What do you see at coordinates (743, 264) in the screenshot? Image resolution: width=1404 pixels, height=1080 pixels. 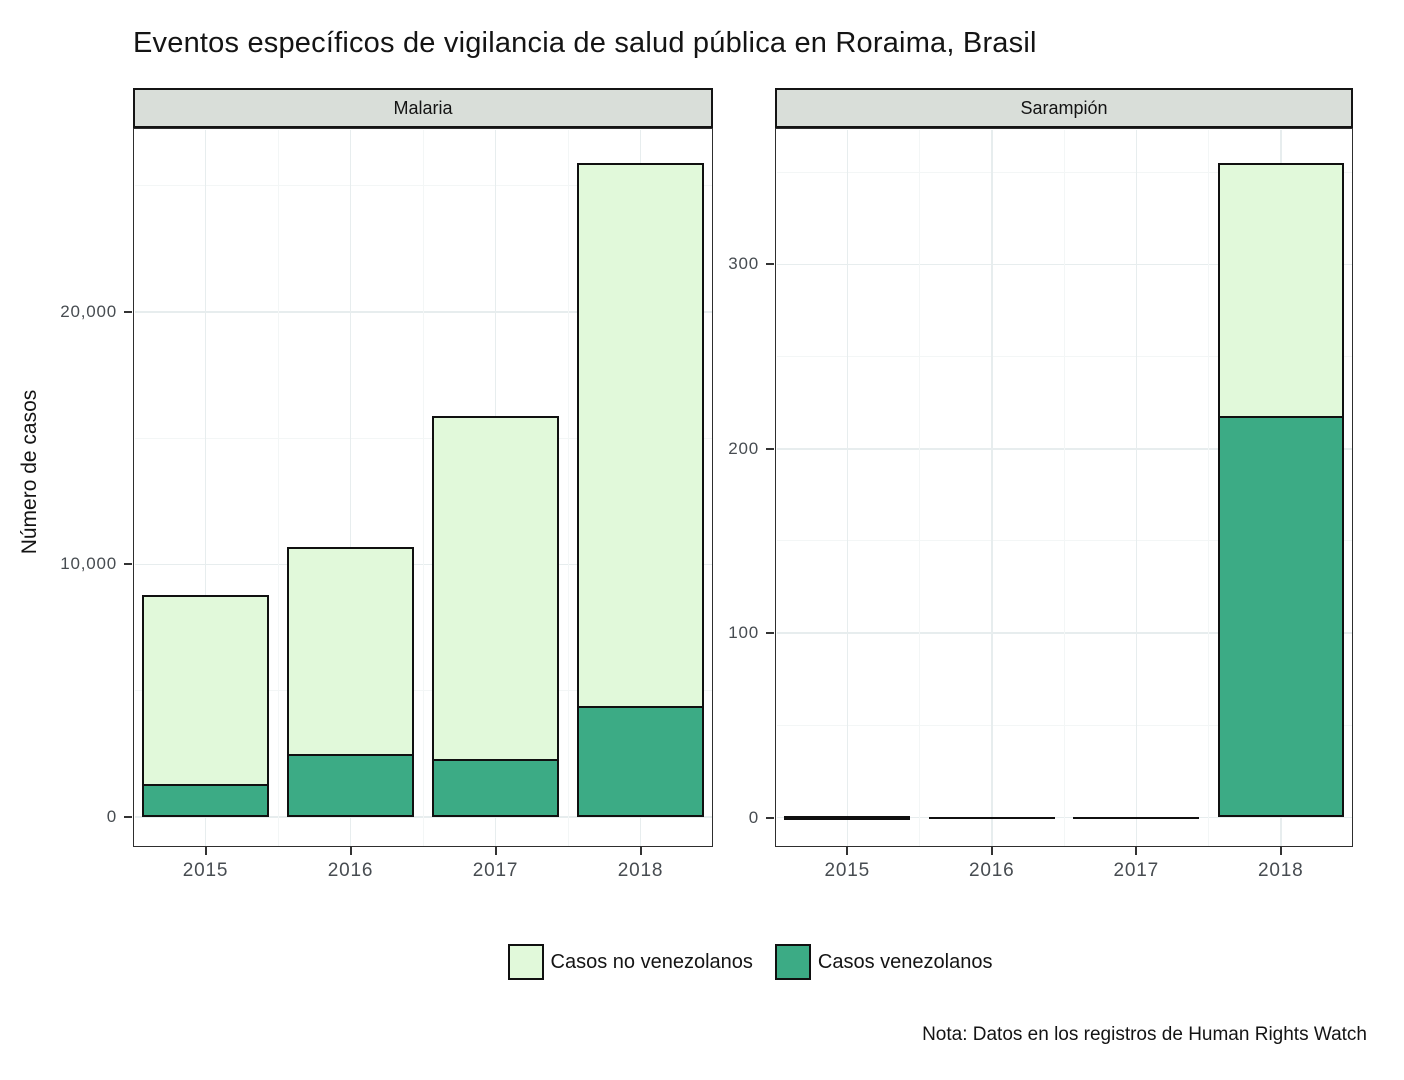 I see `y-tick-label: 300` at bounding box center [743, 264].